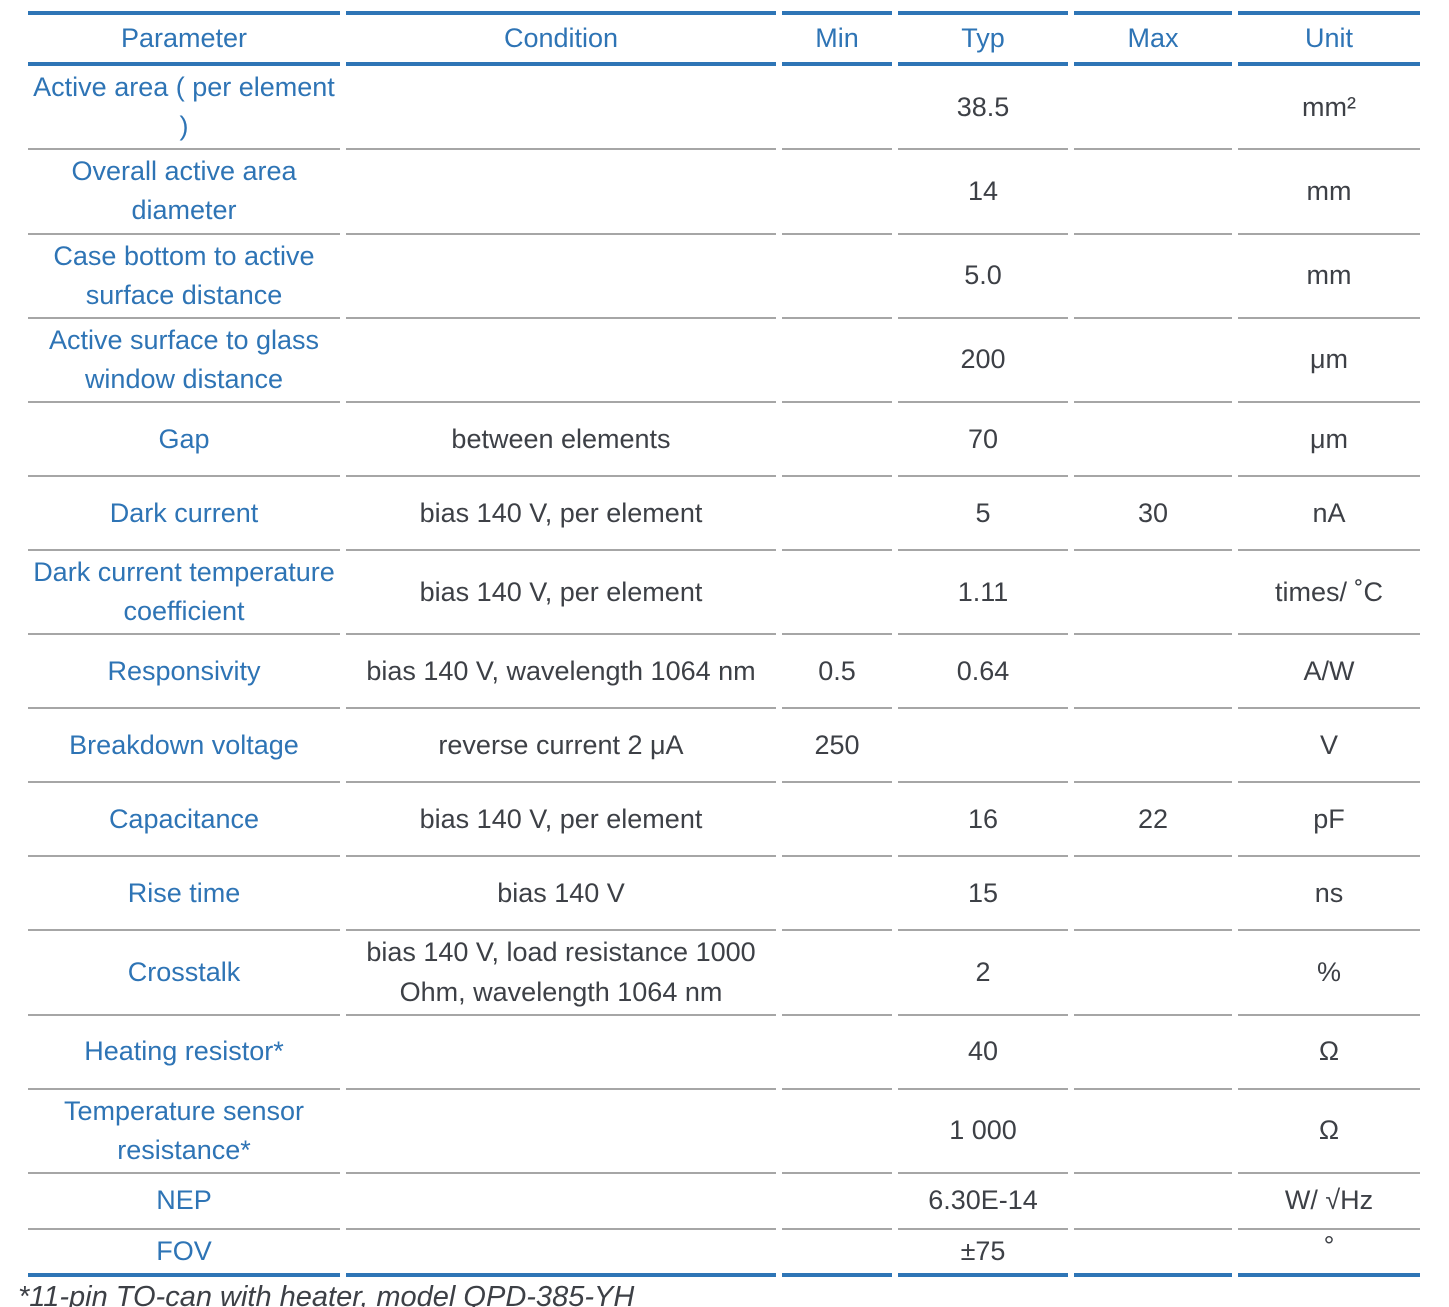  I want to click on table-row: NEP 6.30E-14 W/ √Hz, so click(724, 1202).